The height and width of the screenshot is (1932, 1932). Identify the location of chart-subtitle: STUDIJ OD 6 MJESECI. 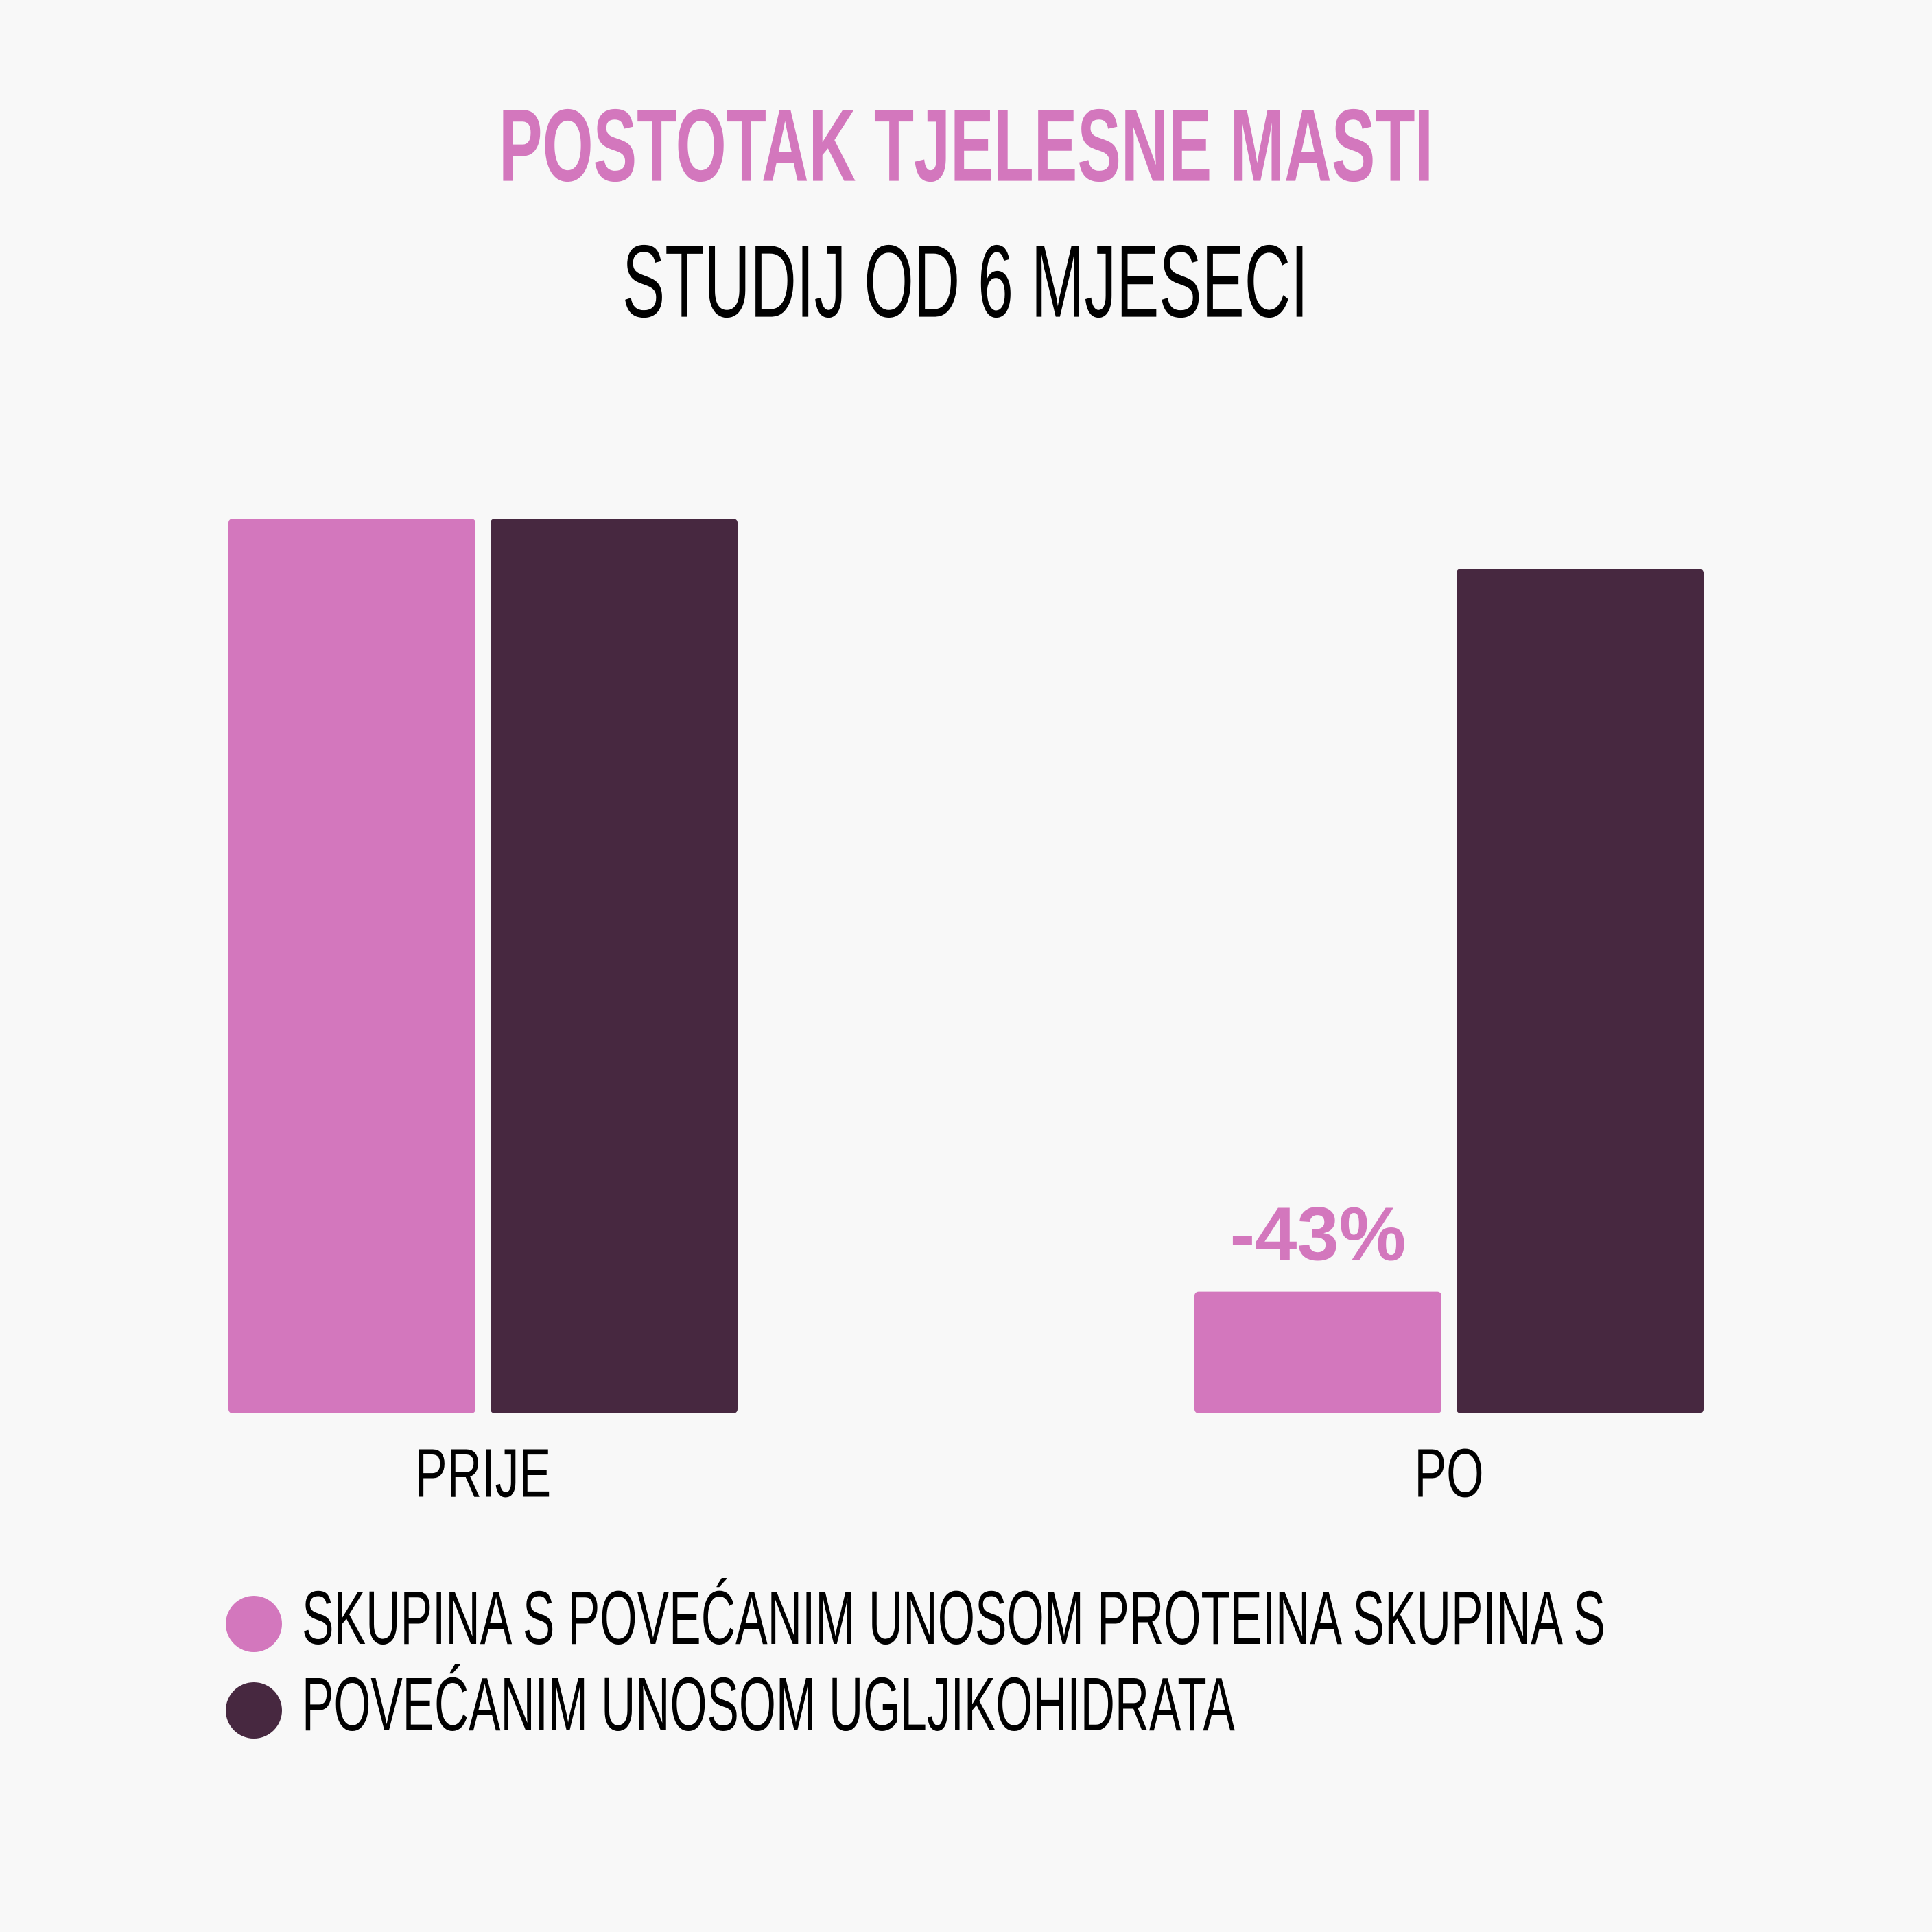
(965, 281).